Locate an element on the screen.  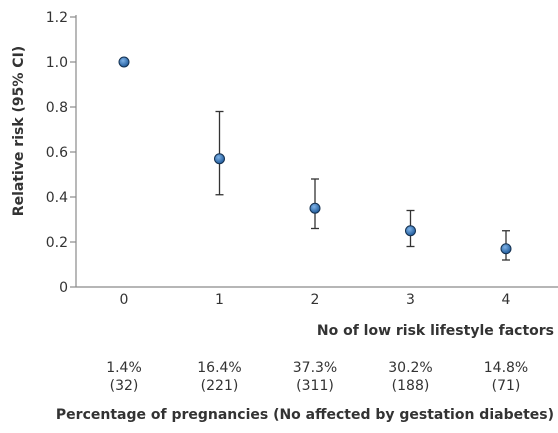
count-label: (188) is located at coordinates (411, 386).